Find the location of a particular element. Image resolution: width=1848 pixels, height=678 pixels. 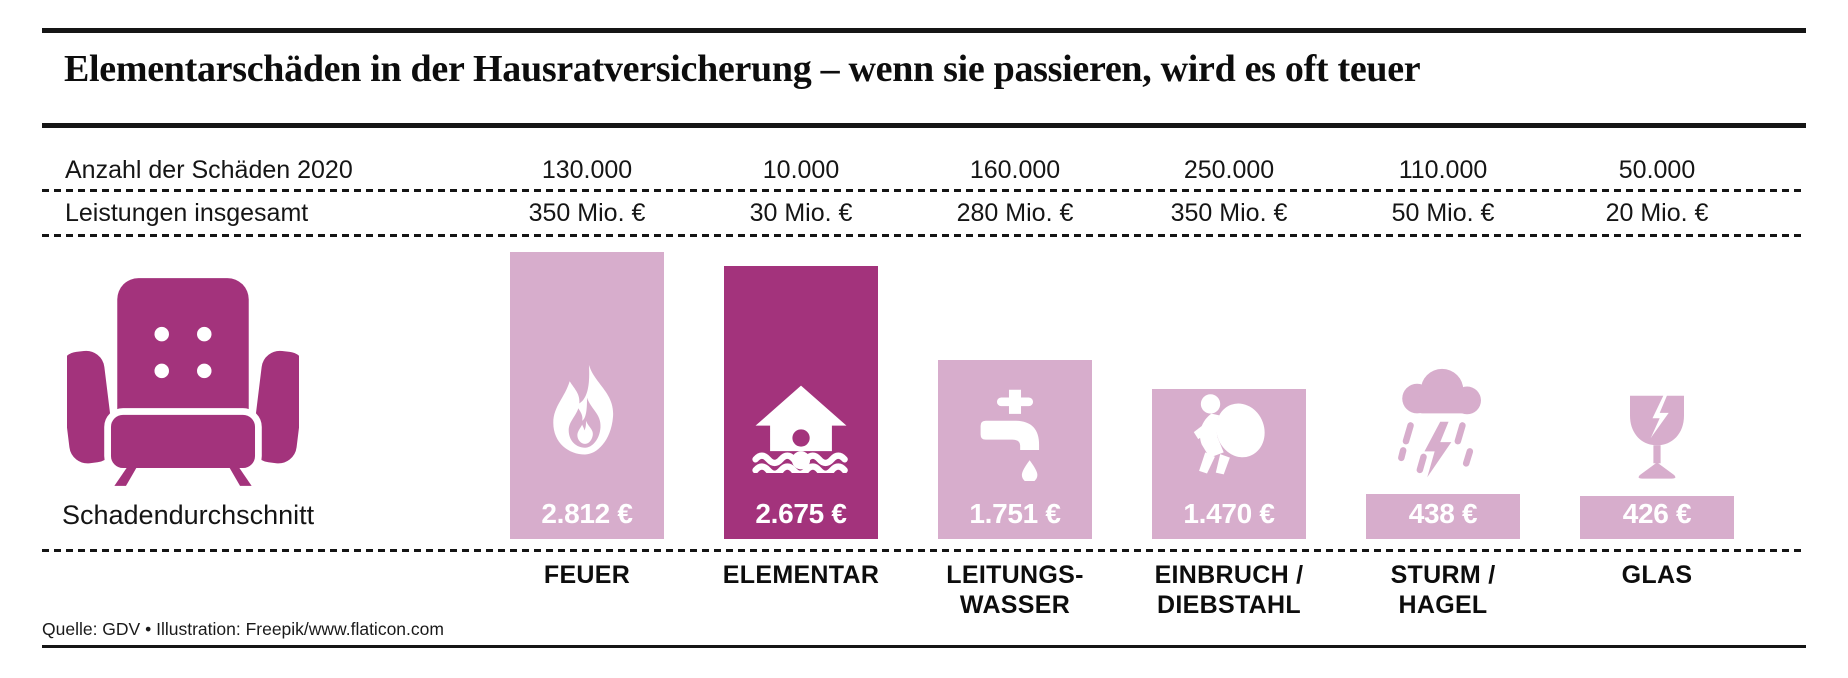

broken-glass-icon is located at coordinates (1657, 437).